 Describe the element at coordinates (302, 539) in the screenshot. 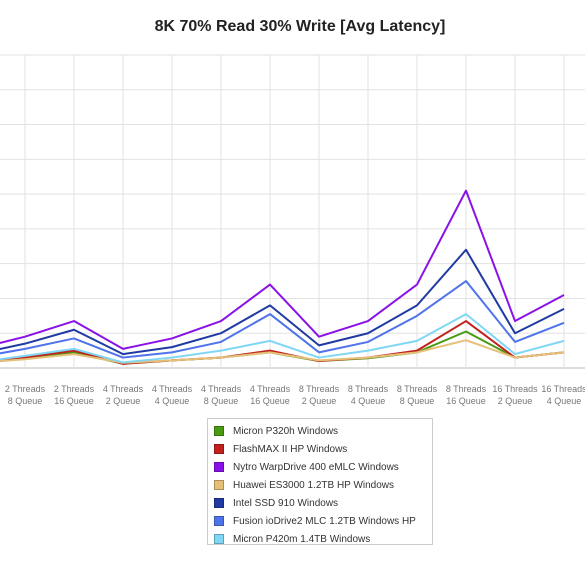

I see `legend-label: Micron P420m 1.4TB Windows` at that location.